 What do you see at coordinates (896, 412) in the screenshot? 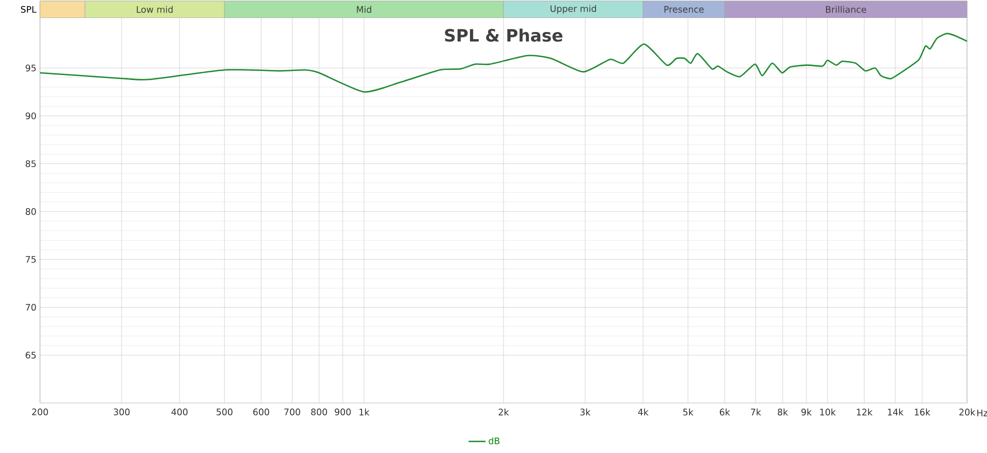
I see `x-tick-label: 14k` at bounding box center [896, 412].